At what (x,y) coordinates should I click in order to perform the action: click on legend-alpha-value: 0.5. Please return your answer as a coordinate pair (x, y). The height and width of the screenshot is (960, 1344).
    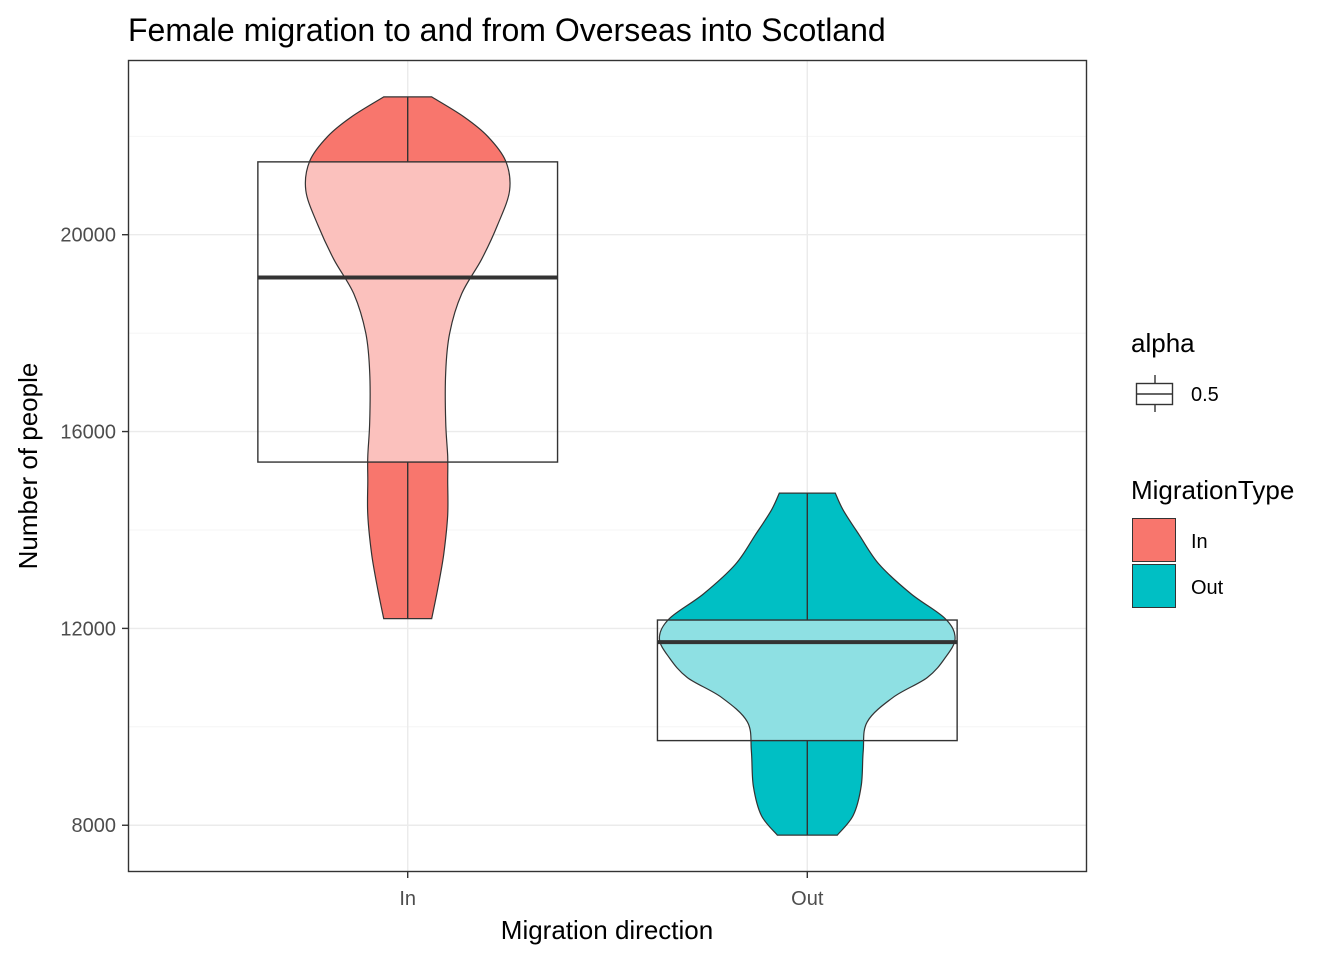
    Looking at the image, I should click on (1205, 395).